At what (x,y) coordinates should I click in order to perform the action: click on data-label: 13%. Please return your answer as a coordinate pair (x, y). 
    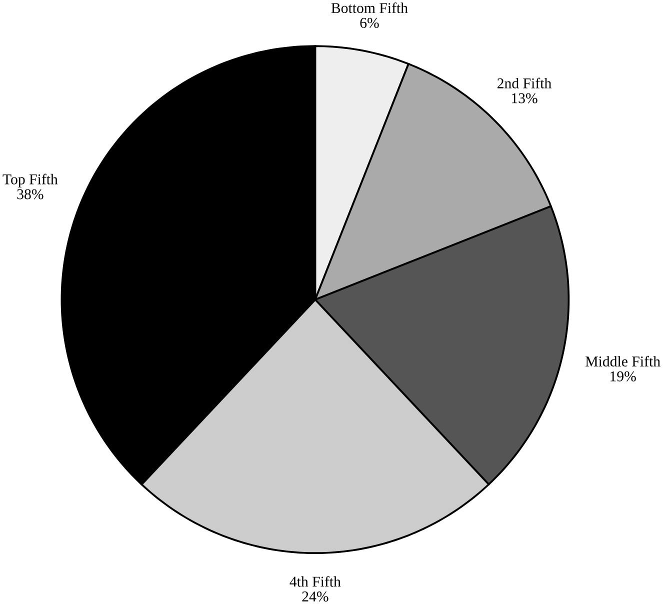
    Looking at the image, I should click on (525, 98).